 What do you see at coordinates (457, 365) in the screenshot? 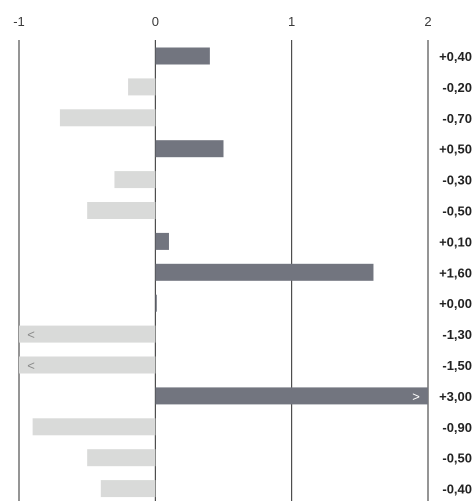
I see `value-label: -1,50` at bounding box center [457, 365].